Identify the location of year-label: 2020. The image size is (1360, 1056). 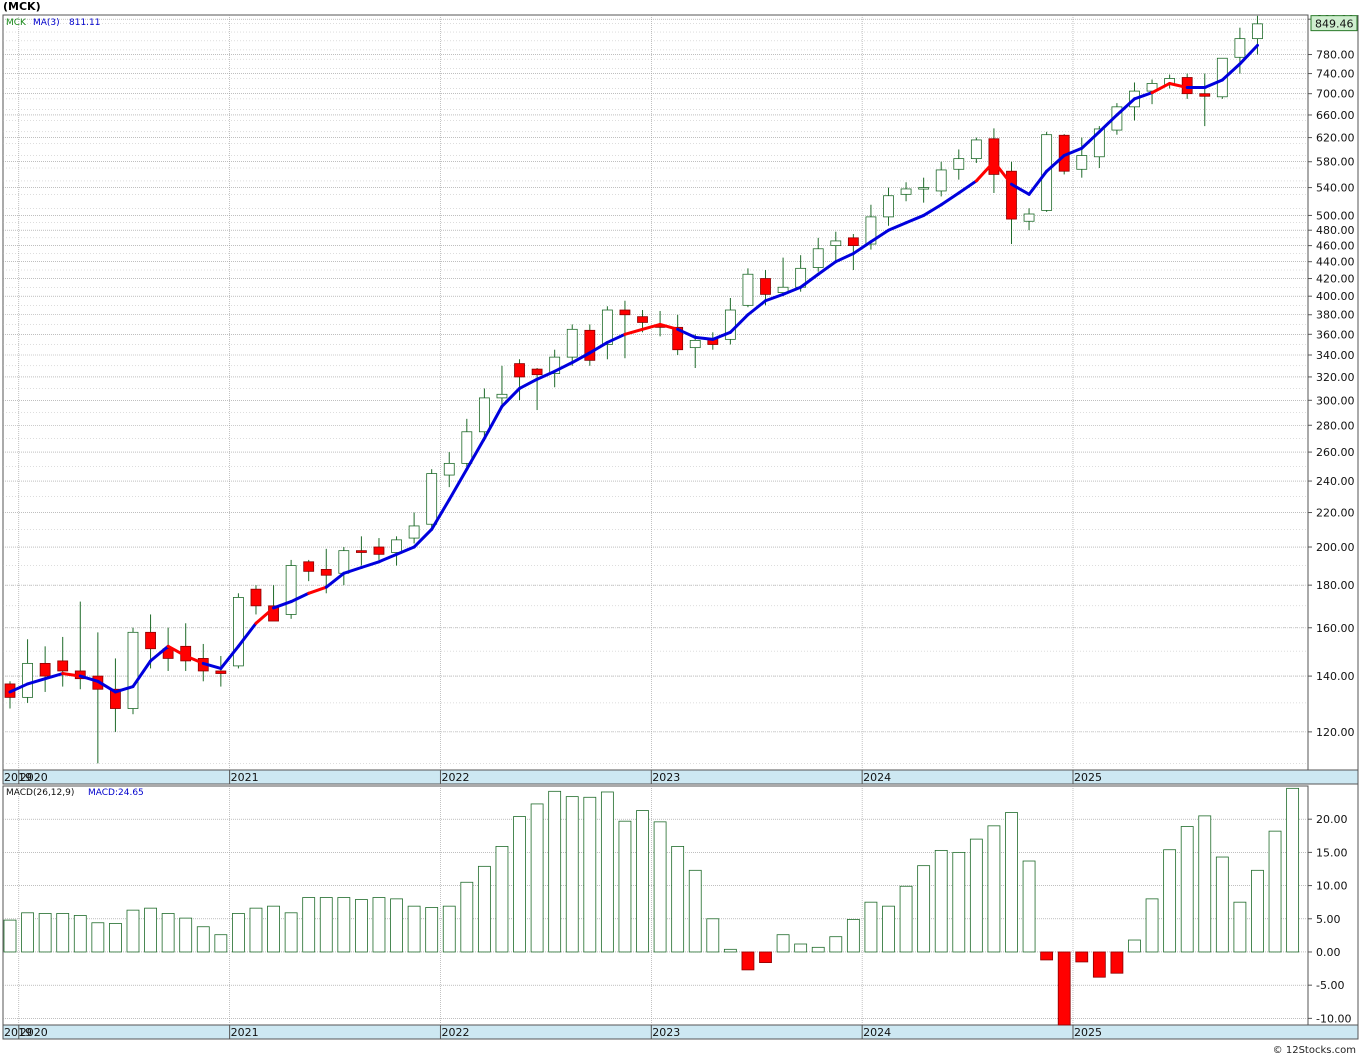
(34, 1032).